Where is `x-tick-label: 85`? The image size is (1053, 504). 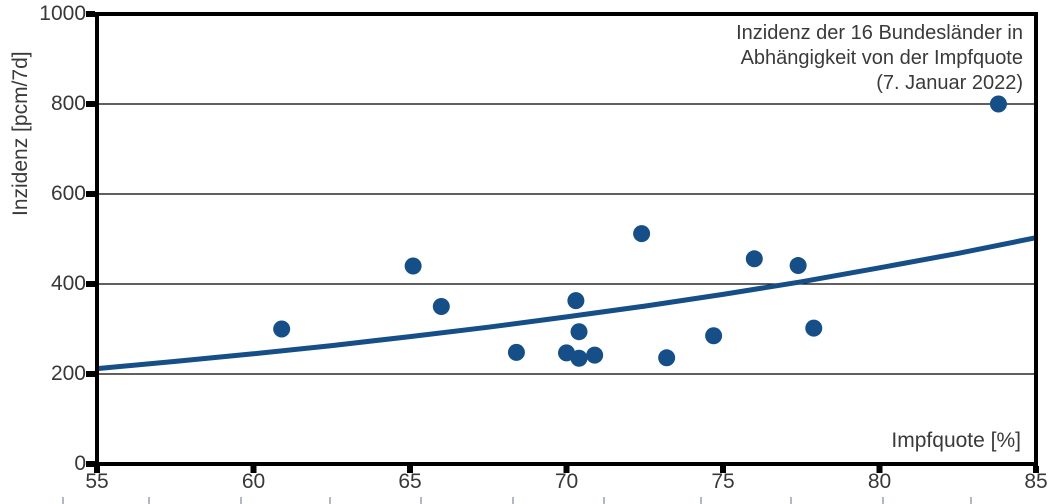
x-tick-label: 85 is located at coordinates (1036, 481).